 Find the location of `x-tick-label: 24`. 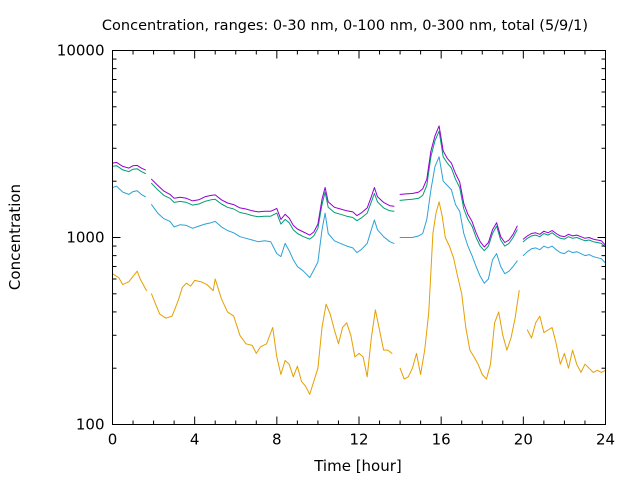

x-tick-label: 24 is located at coordinates (605, 440).